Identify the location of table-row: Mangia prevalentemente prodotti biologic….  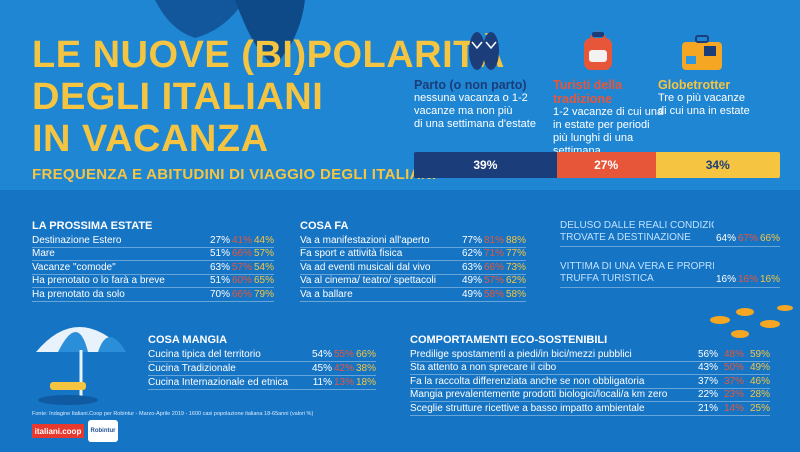
(590, 395).